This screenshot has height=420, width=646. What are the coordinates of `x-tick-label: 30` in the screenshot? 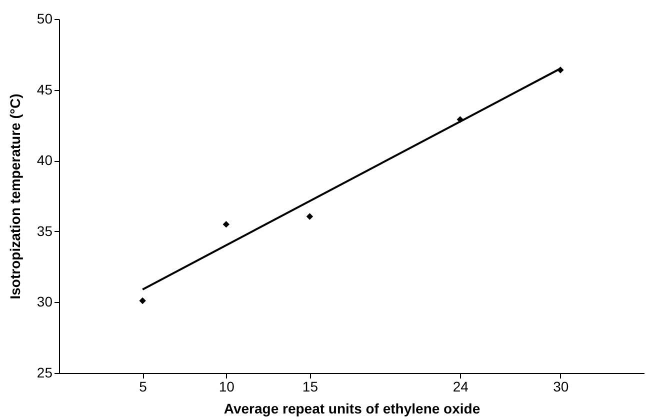 It's located at (561, 386).